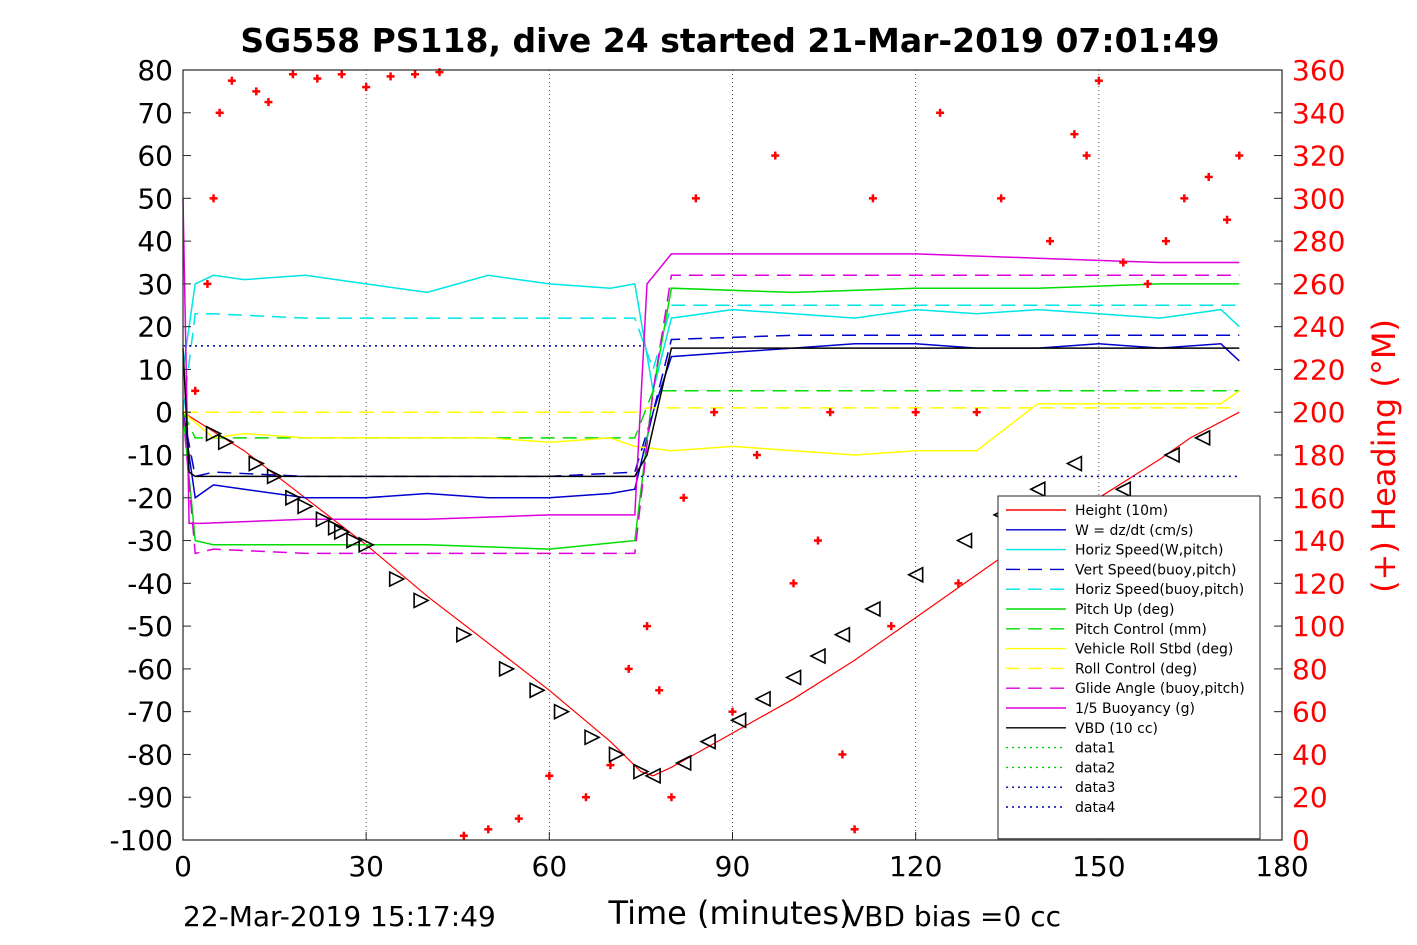 This screenshot has width=1417, height=945. I want to click on y-tick-label: -10, so click(150, 455).